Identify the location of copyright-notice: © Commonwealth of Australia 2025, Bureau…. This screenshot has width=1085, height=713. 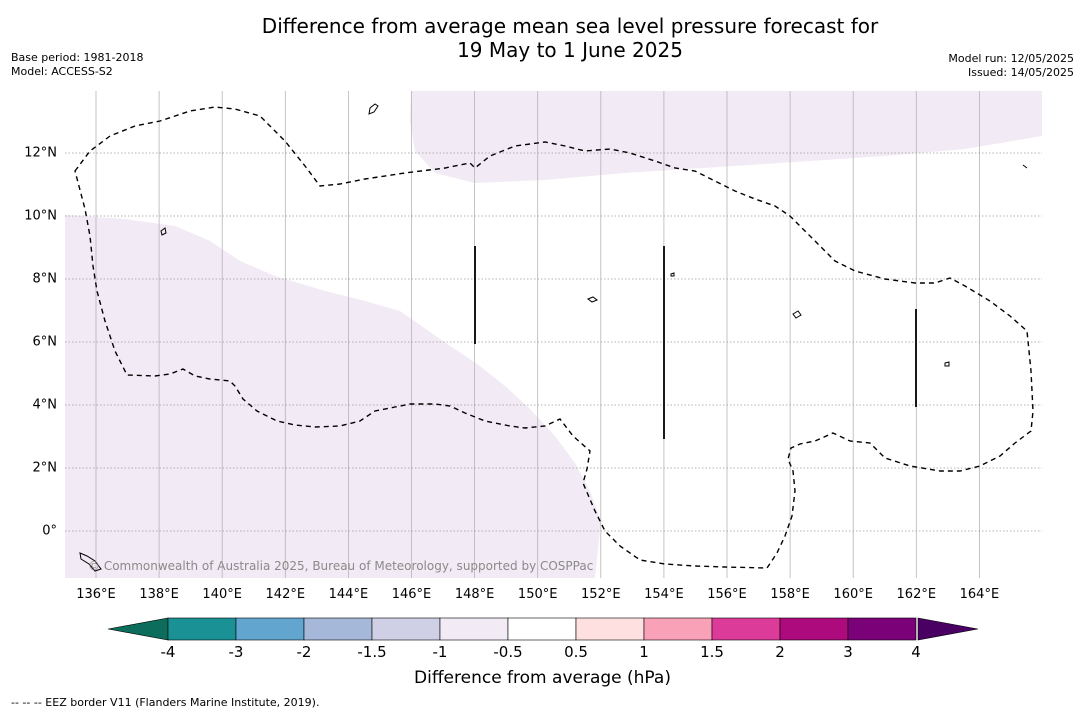
(341, 566).